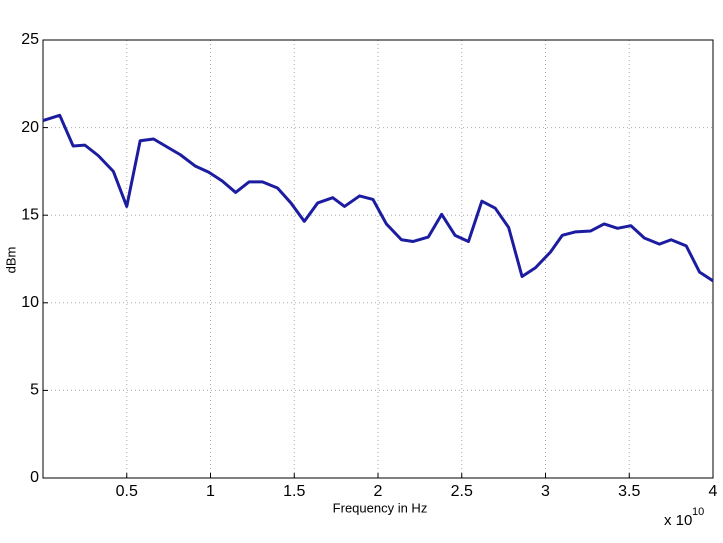 Image resolution: width=723 pixels, height=543 pixels. What do you see at coordinates (30, 214) in the screenshot?
I see `y-tick-label: 15` at bounding box center [30, 214].